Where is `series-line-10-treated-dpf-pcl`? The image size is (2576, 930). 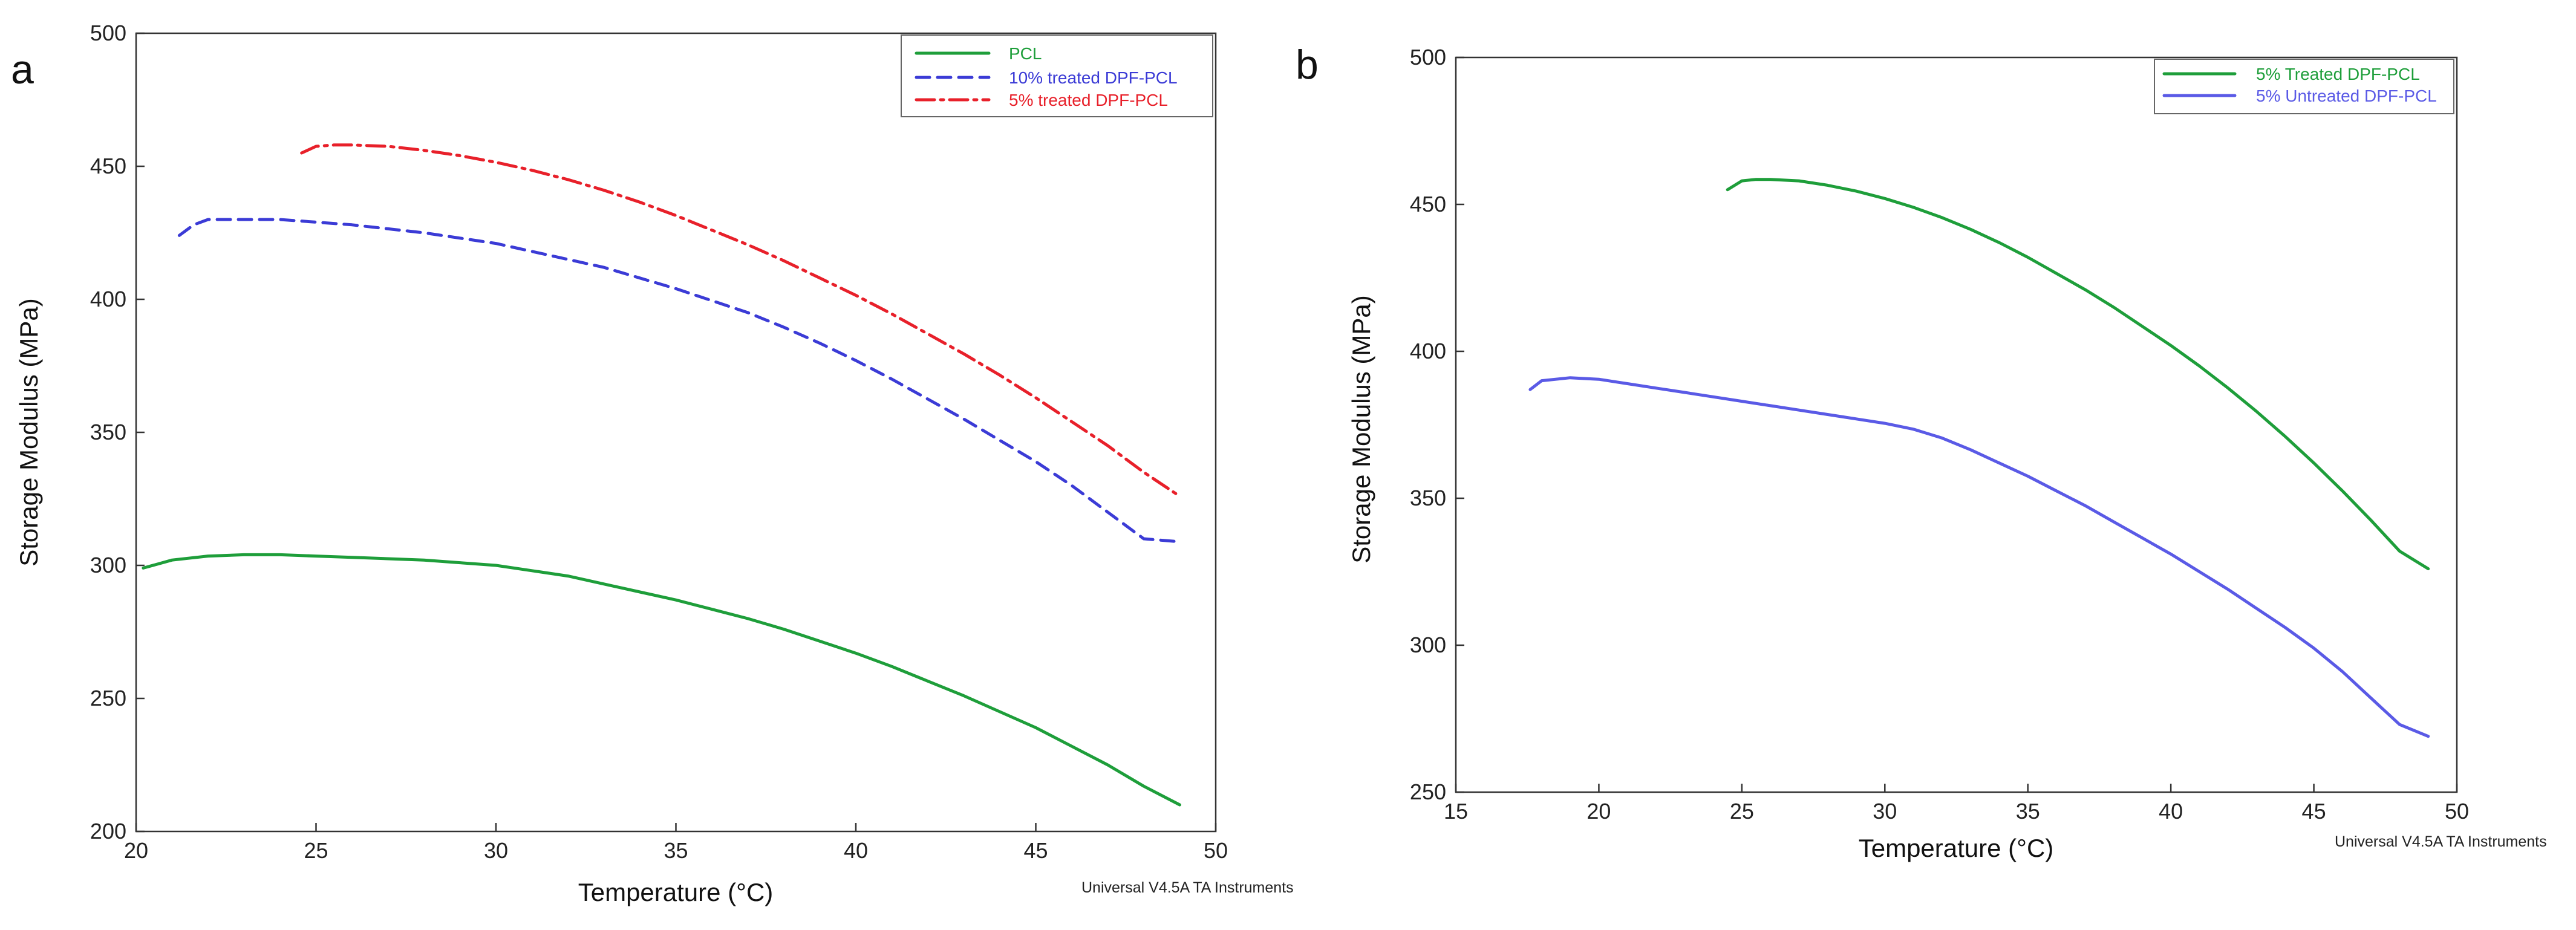 series-line-10-treated-dpf-pcl is located at coordinates (677, 381).